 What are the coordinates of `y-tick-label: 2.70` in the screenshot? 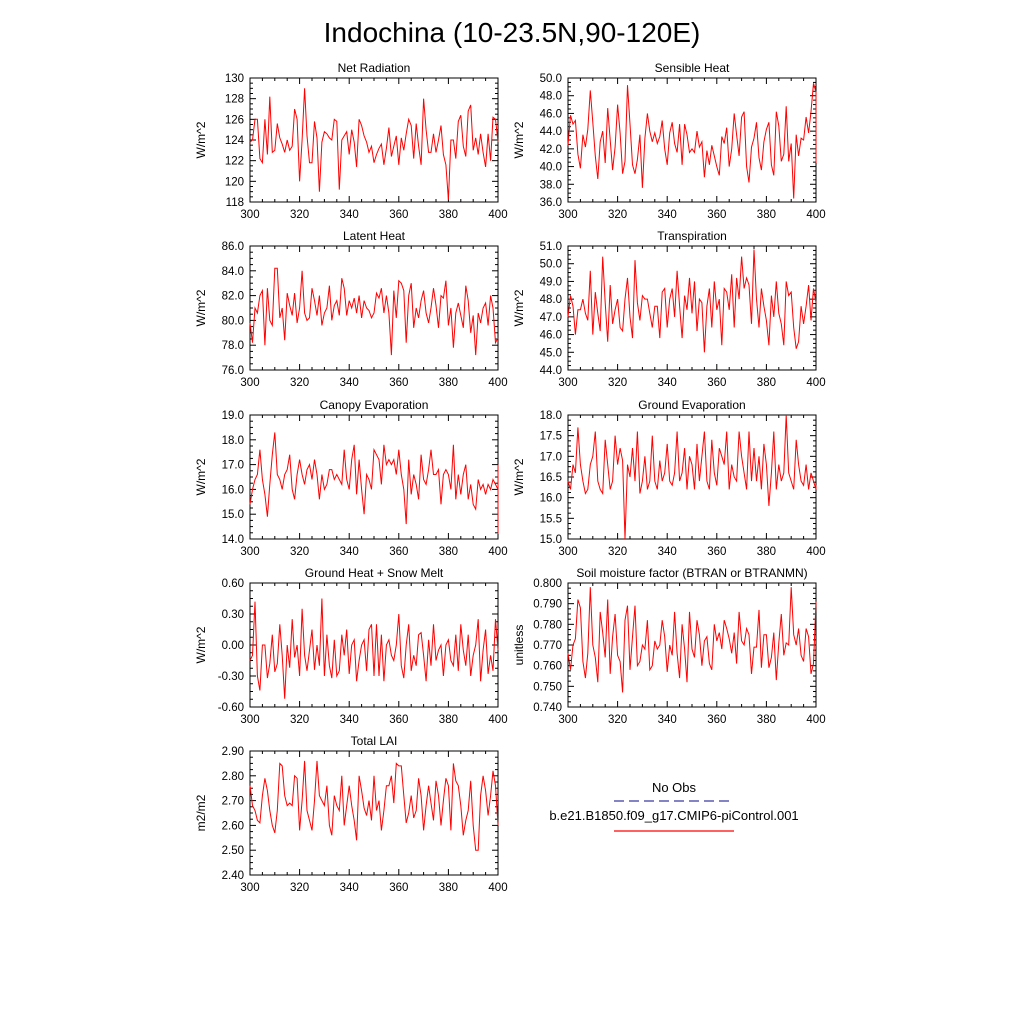 It's located at (233, 802).